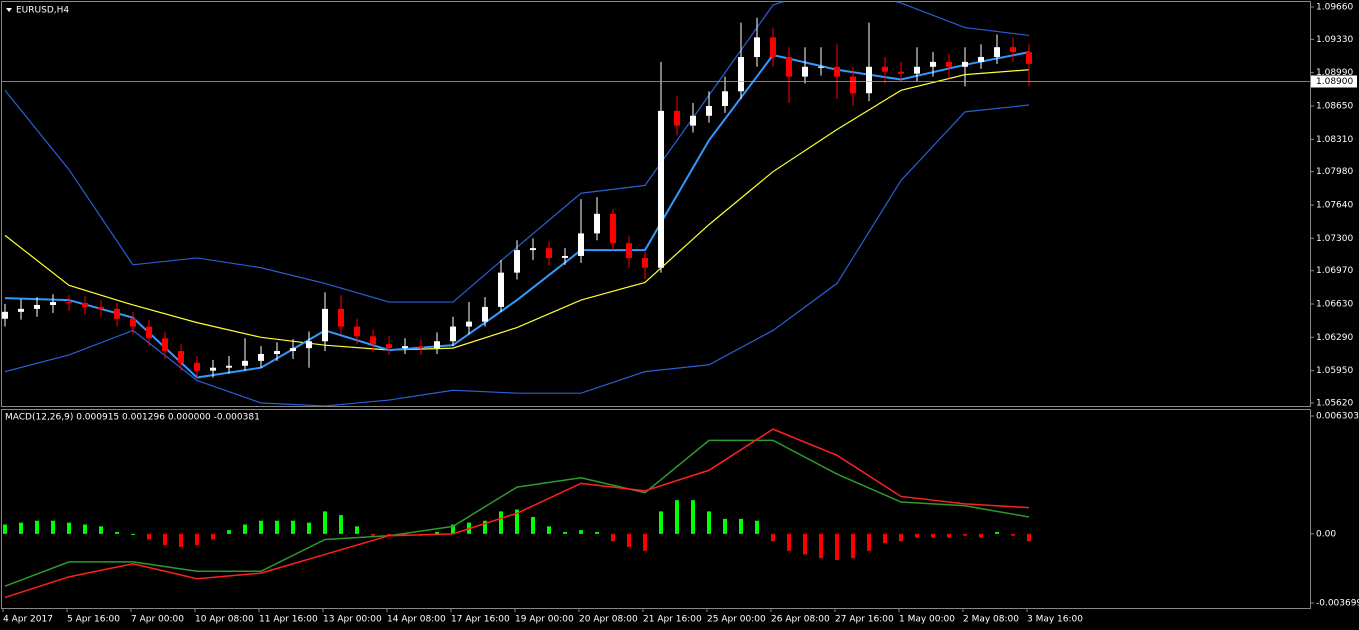 This screenshot has width=1359, height=630. Describe the element at coordinates (1334, 73) in the screenshot. I see `y-tick-label: 1.08990` at that location.